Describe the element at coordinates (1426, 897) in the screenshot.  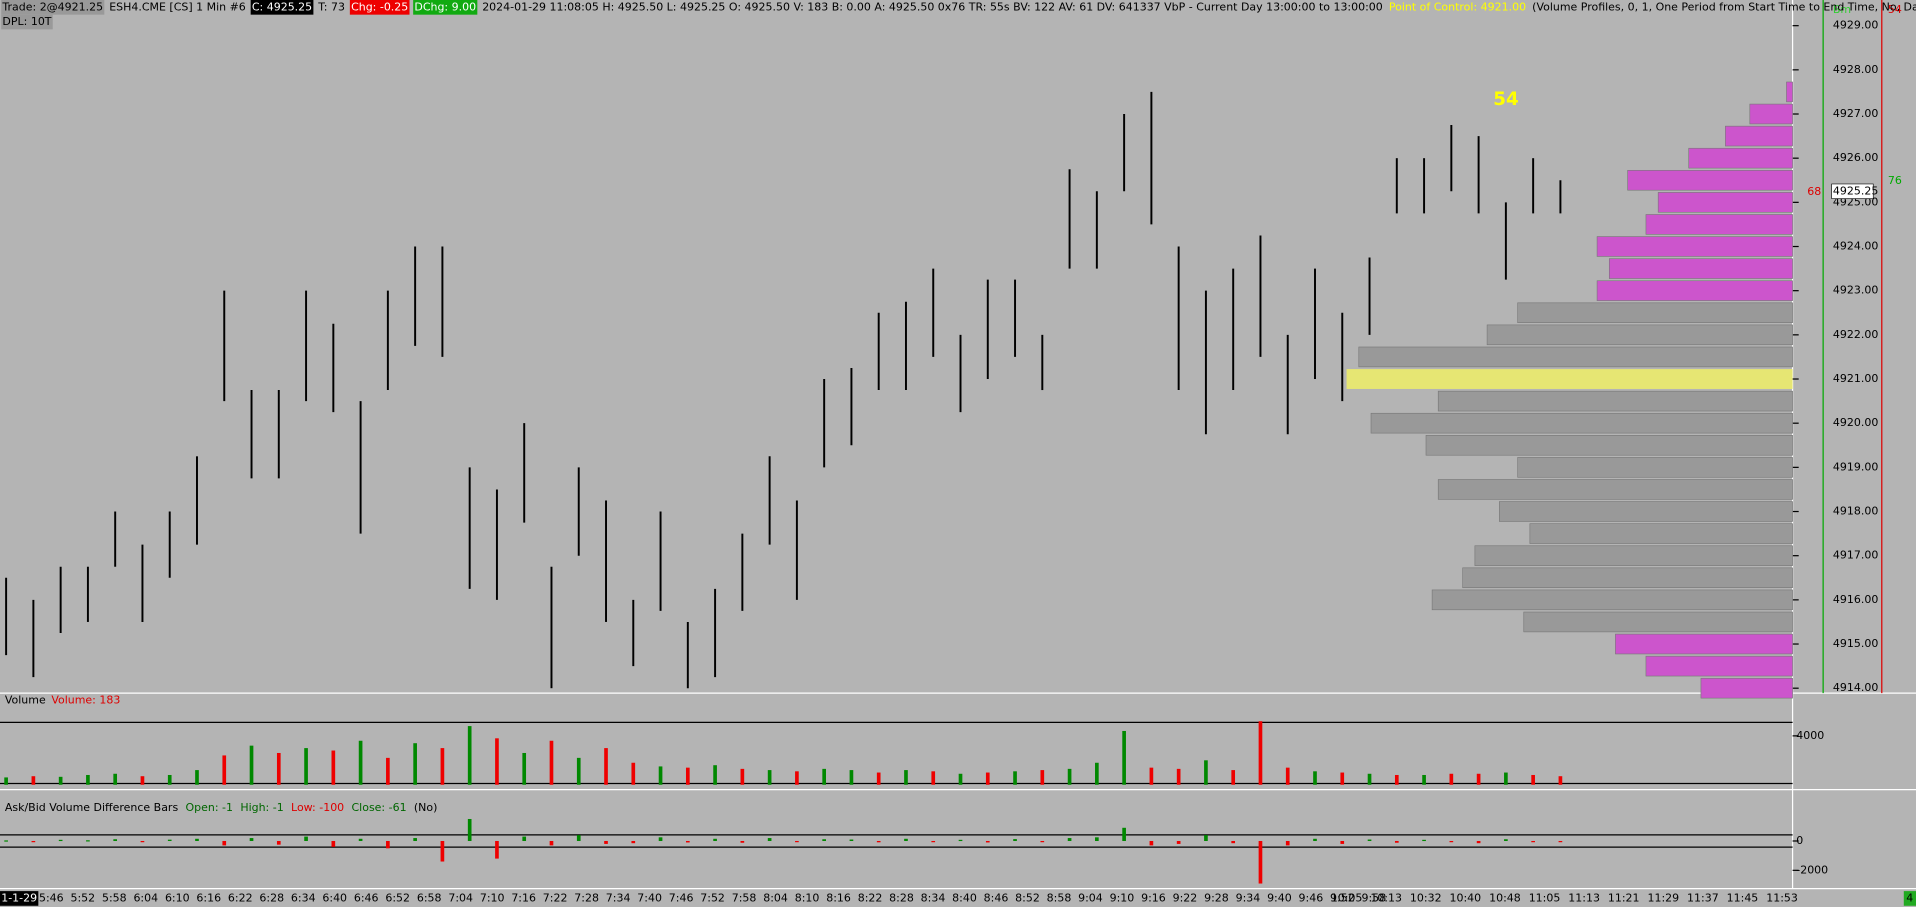
I see `time-label: 10:32` at that location.